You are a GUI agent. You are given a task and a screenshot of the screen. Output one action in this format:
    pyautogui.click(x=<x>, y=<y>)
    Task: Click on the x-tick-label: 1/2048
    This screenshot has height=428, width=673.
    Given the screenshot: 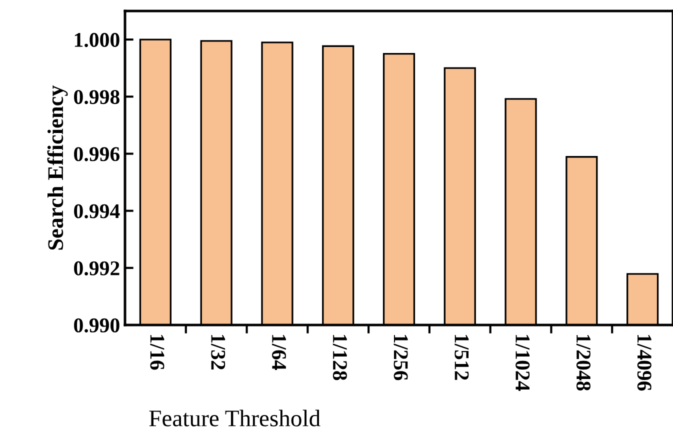 What is the action you would take?
    pyautogui.click(x=583, y=363)
    